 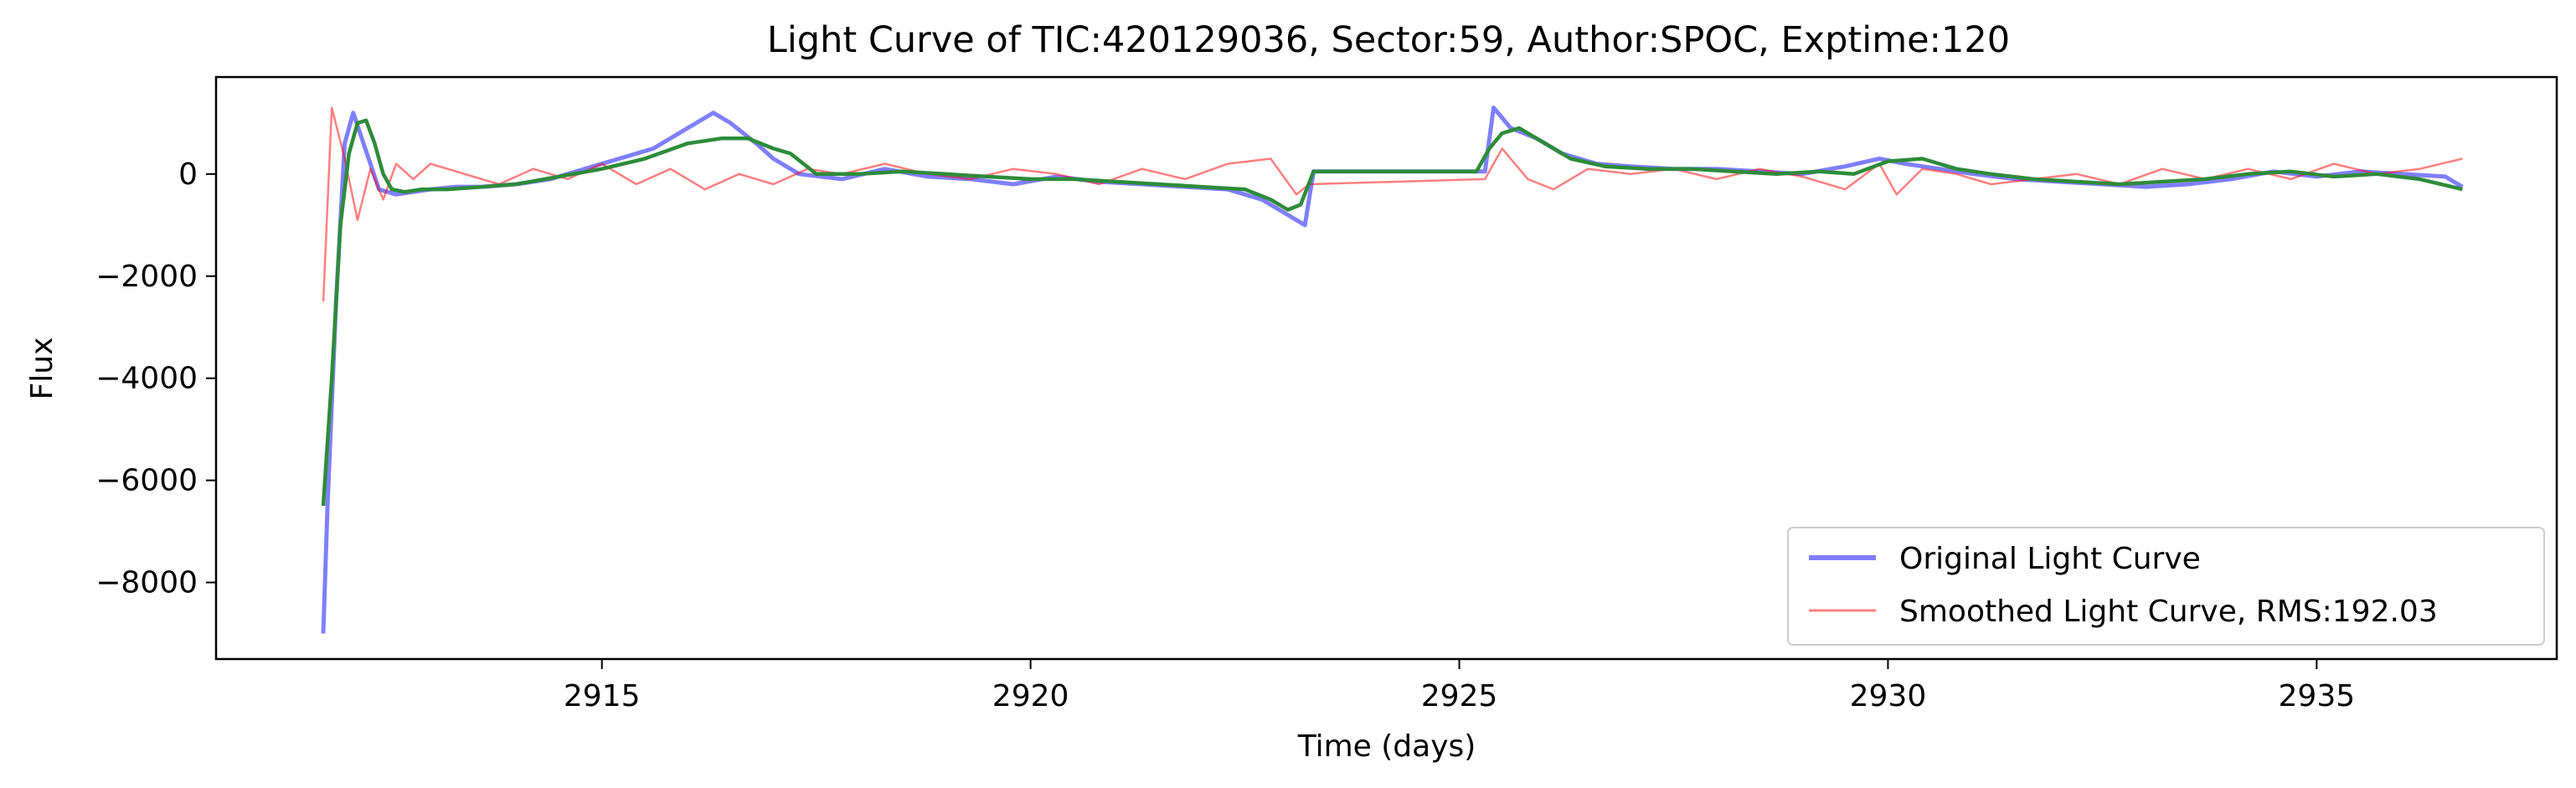 I want to click on x-tick-label: 2915, so click(x=602, y=696).